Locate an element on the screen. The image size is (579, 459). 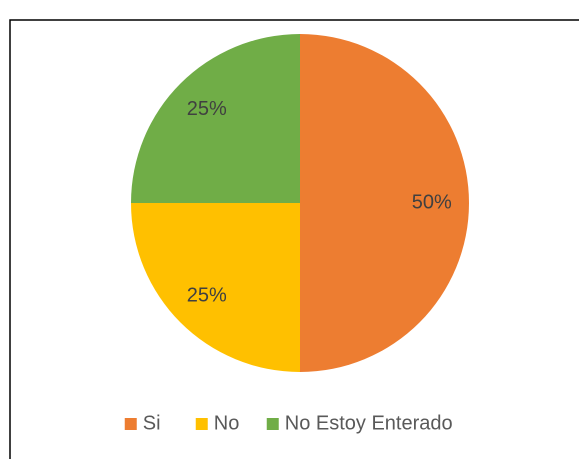
legend-label: No is located at coordinates (227, 423).